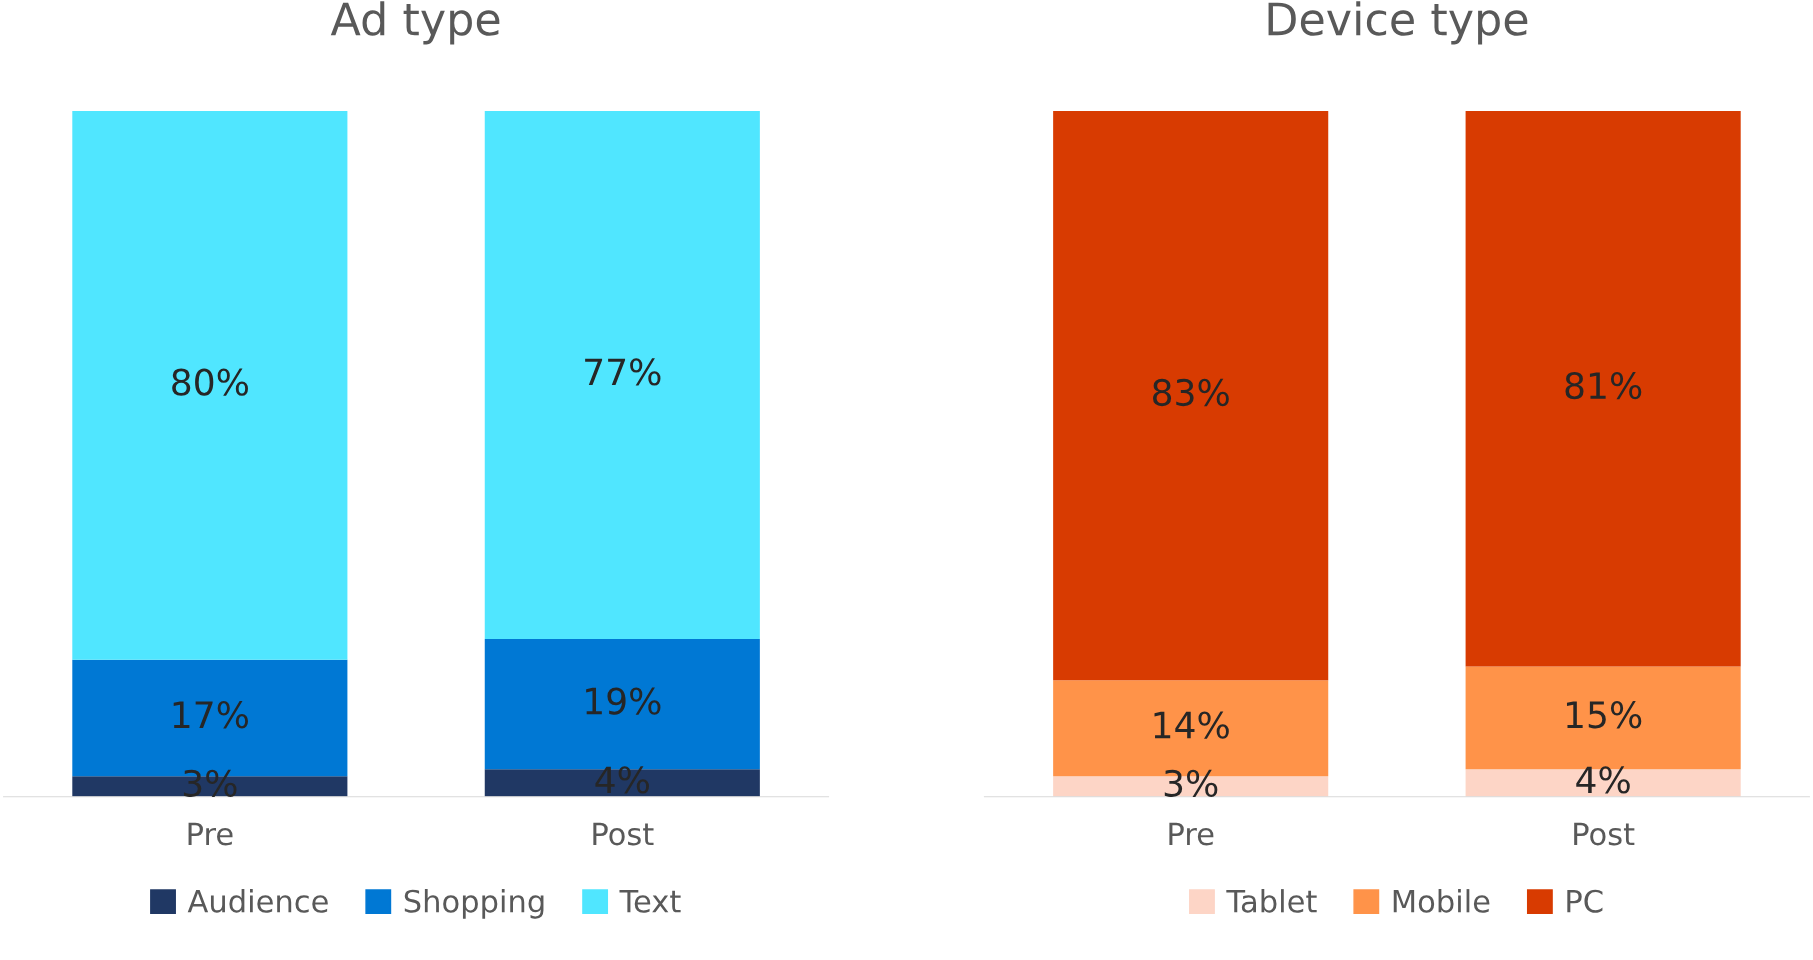 The image size is (1813, 960). I want to click on data-label: 81%, so click(1603, 385).